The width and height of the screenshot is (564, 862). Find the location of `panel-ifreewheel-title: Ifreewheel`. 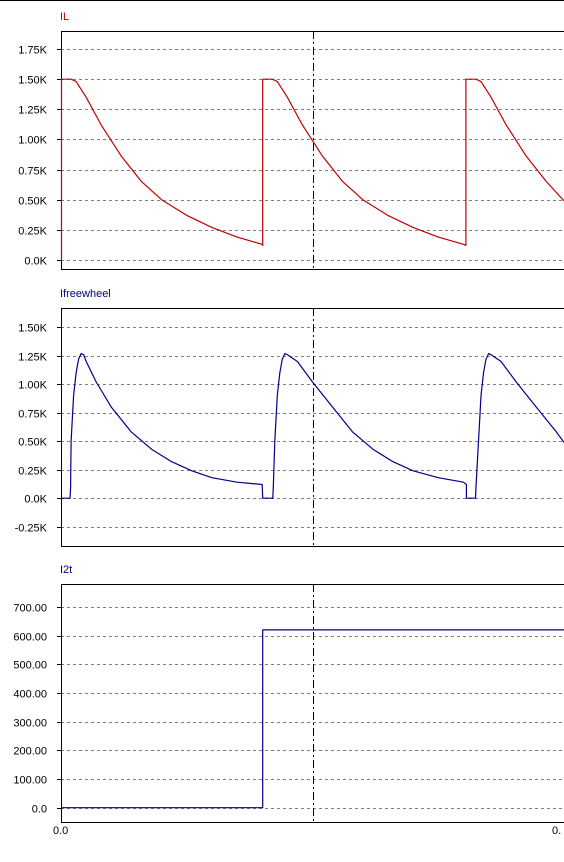

panel-ifreewheel-title: Ifreewheel is located at coordinates (85, 294).